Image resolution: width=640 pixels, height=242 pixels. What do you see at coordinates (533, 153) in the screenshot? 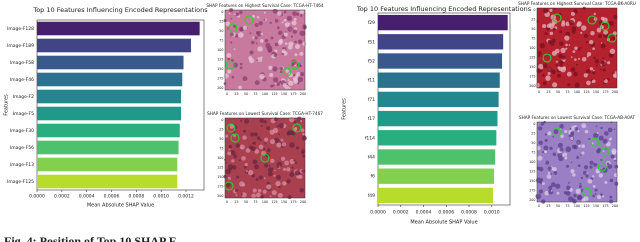
I see `image-y-tick: 75` at bounding box center [533, 153].